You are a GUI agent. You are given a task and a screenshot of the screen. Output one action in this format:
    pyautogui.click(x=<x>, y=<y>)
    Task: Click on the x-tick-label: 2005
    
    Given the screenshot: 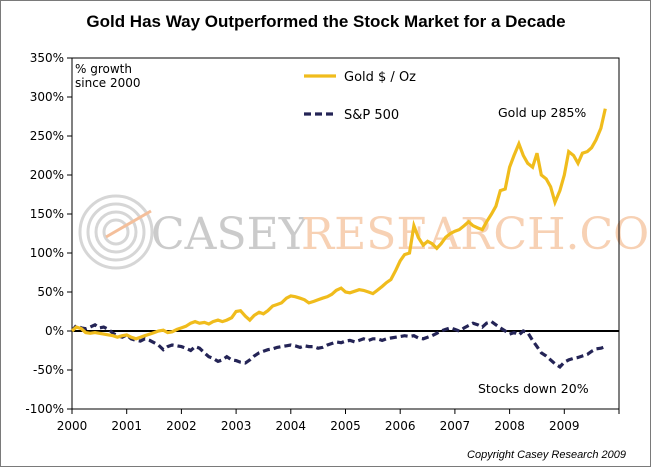 What is the action you would take?
    pyautogui.click(x=345, y=426)
    